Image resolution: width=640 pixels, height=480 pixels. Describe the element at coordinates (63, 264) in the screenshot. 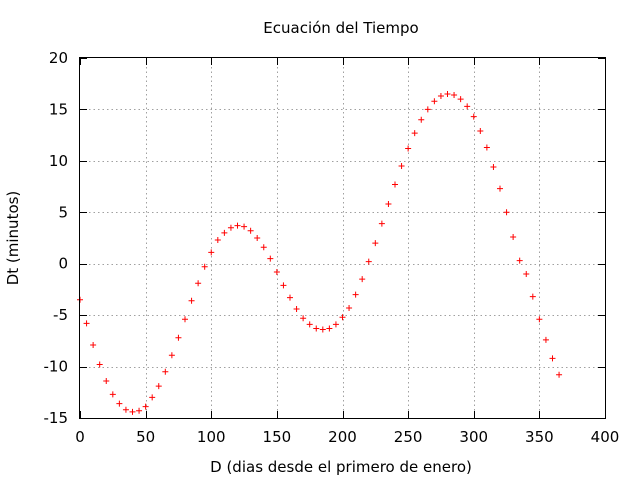

I see `y-tick-label: 0` at that location.